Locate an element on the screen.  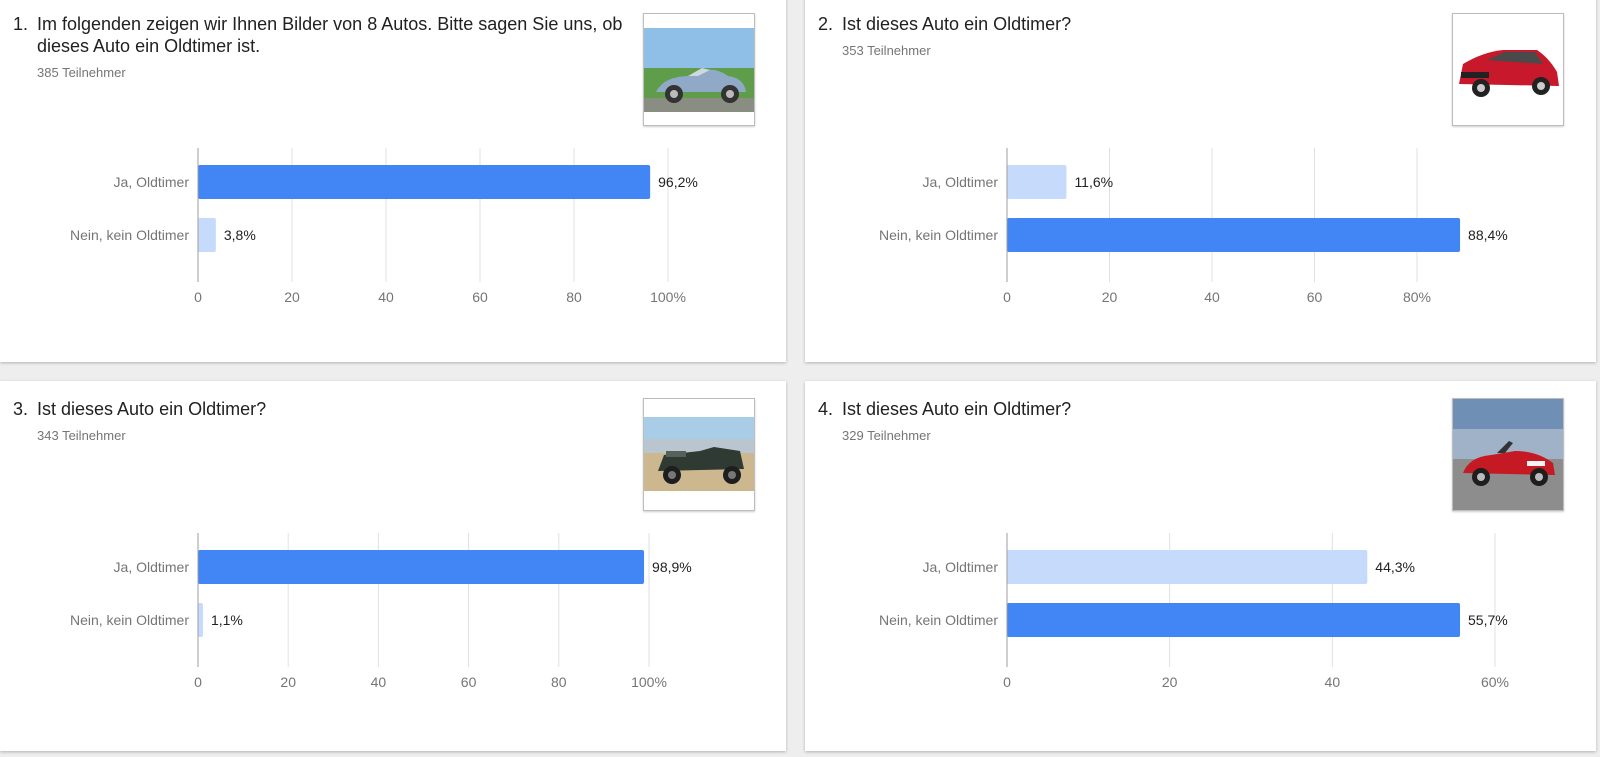
question-number: 2. is located at coordinates (826, 24).